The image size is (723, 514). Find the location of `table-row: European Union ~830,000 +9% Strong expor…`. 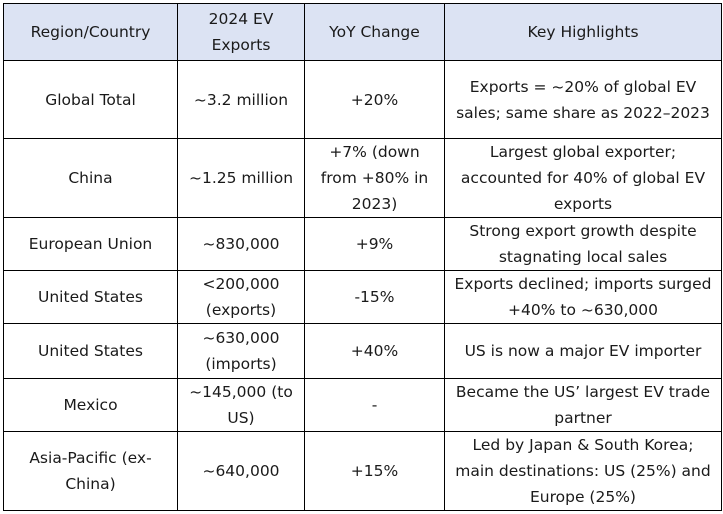

table-row: European Union ~830,000 +9% Strong expor… is located at coordinates (362, 244).